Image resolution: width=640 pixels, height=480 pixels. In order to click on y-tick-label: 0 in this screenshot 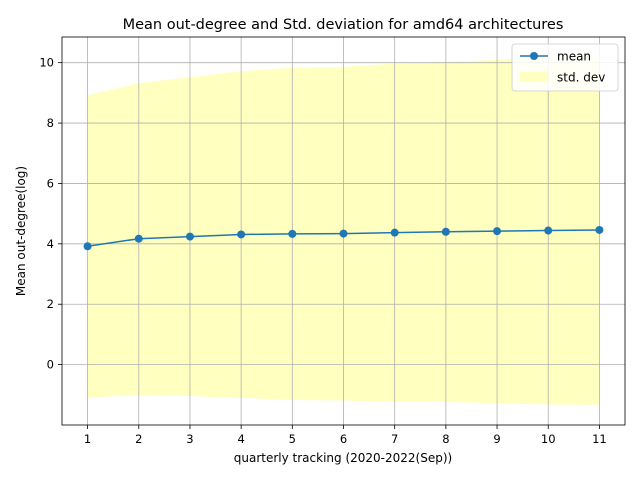, I will do `click(50, 365)`.